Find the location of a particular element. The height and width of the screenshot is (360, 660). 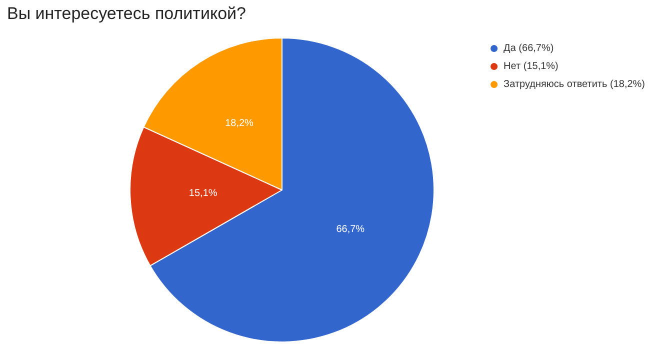

legend-label: Нет (15,1%) is located at coordinates (531, 66).